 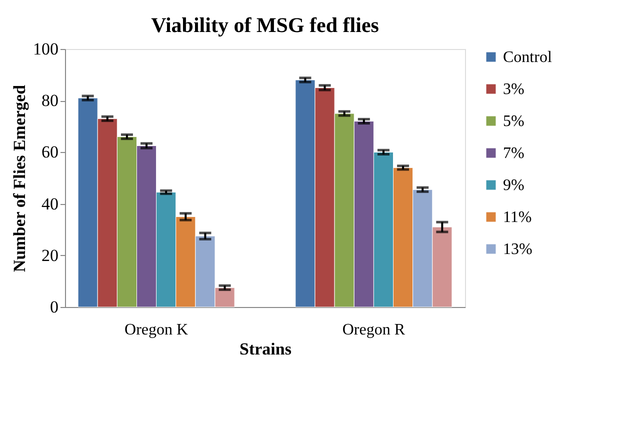 I want to click on legend-label: 11%, so click(x=517, y=217).